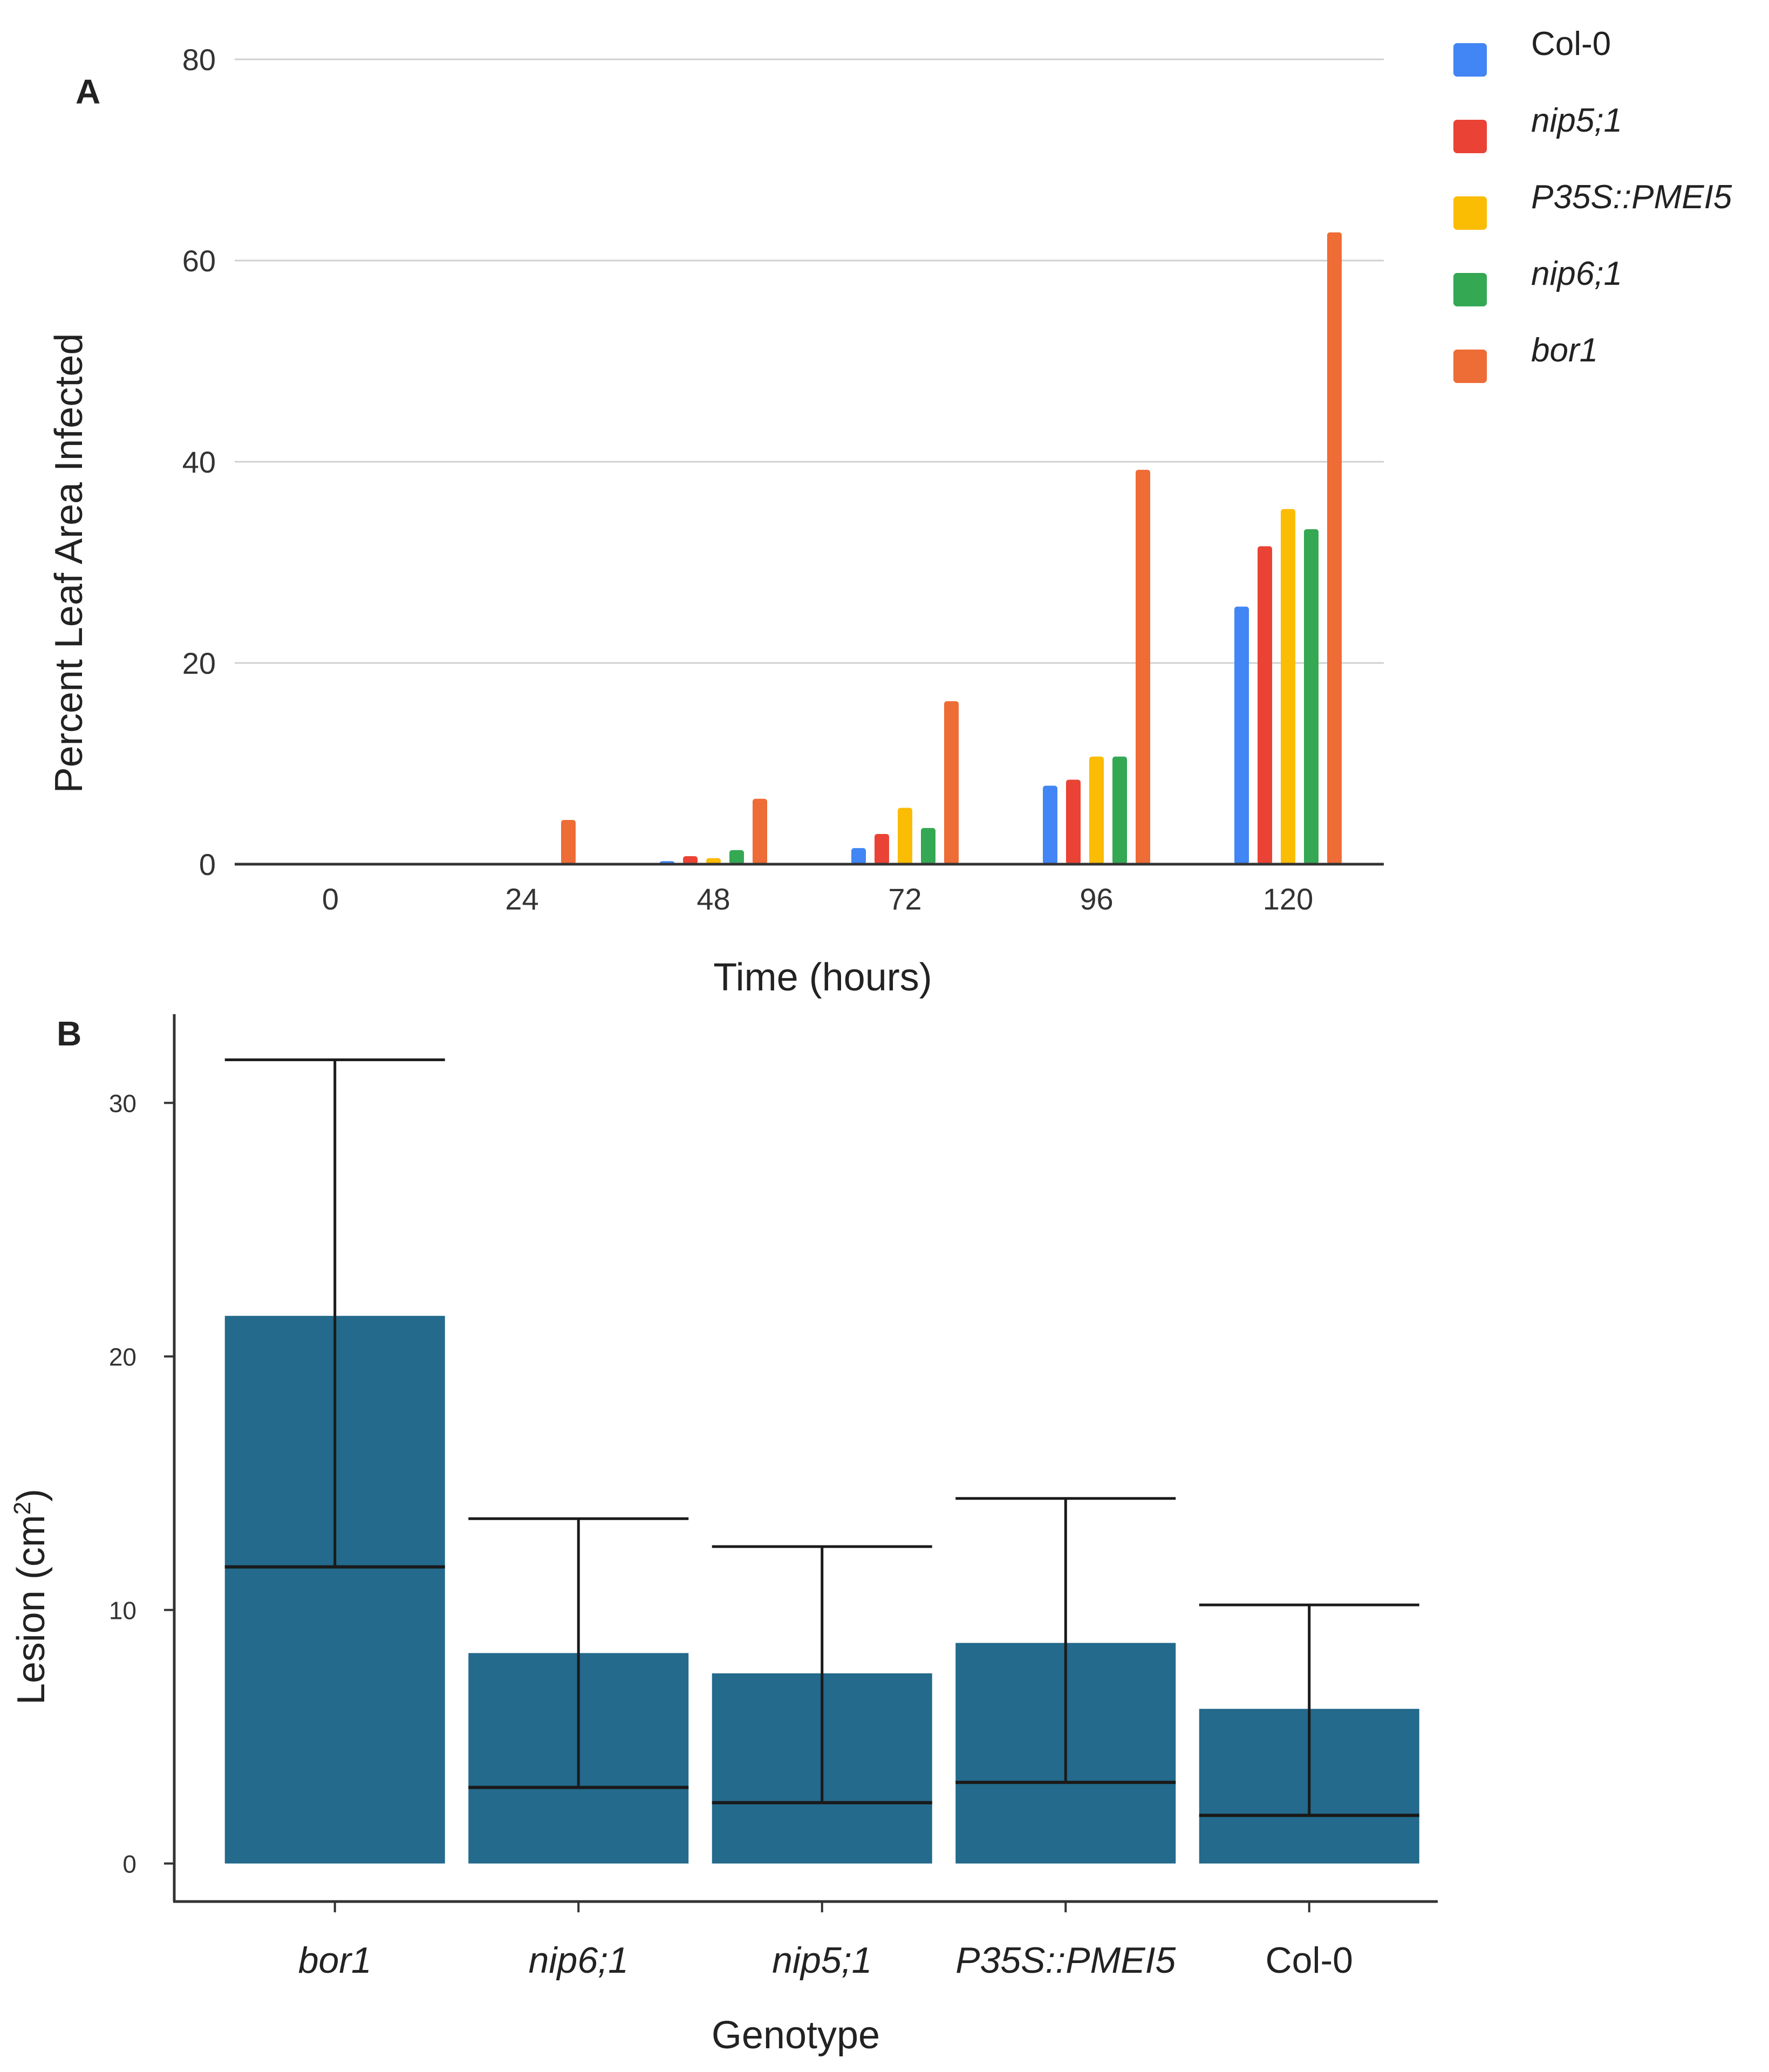 This screenshot has height=2072, width=1769. What do you see at coordinates (69, 1033) in the screenshot?
I see `panel-b-letter: B` at bounding box center [69, 1033].